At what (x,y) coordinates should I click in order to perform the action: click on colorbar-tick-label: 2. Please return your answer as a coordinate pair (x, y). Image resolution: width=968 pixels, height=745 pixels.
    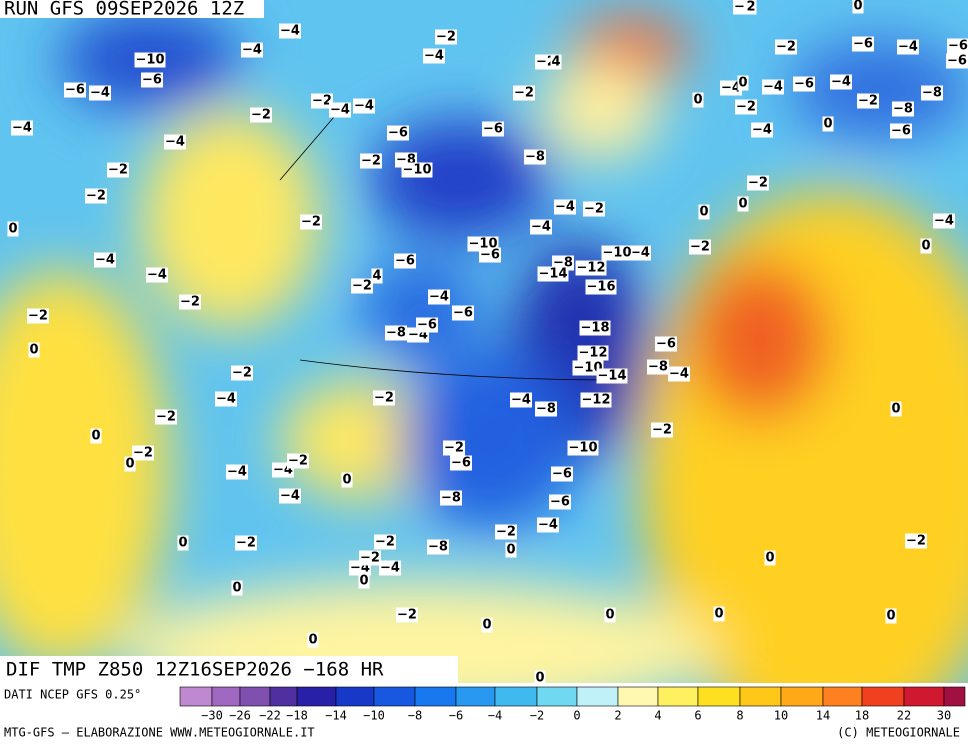
    Looking at the image, I should click on (617, 716).